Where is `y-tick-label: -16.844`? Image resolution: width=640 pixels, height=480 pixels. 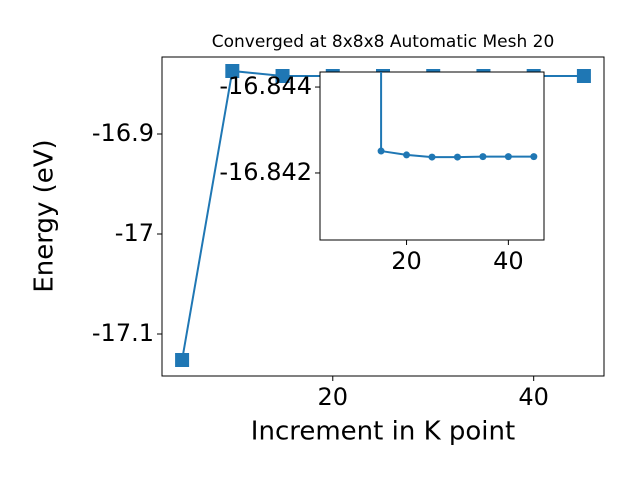 y-tick-label: -16.844 is located at coordinates (265, 86).